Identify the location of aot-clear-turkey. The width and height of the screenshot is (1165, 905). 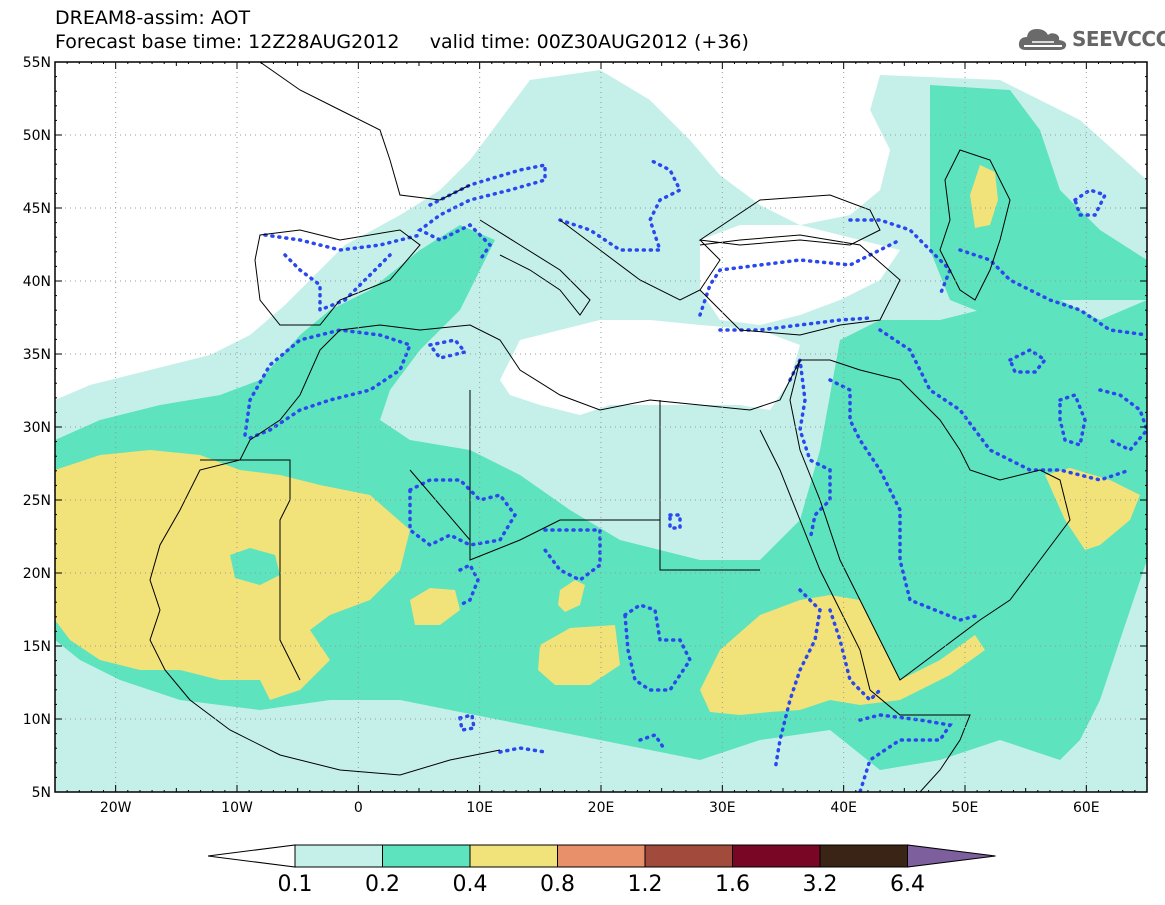
(800, 275).